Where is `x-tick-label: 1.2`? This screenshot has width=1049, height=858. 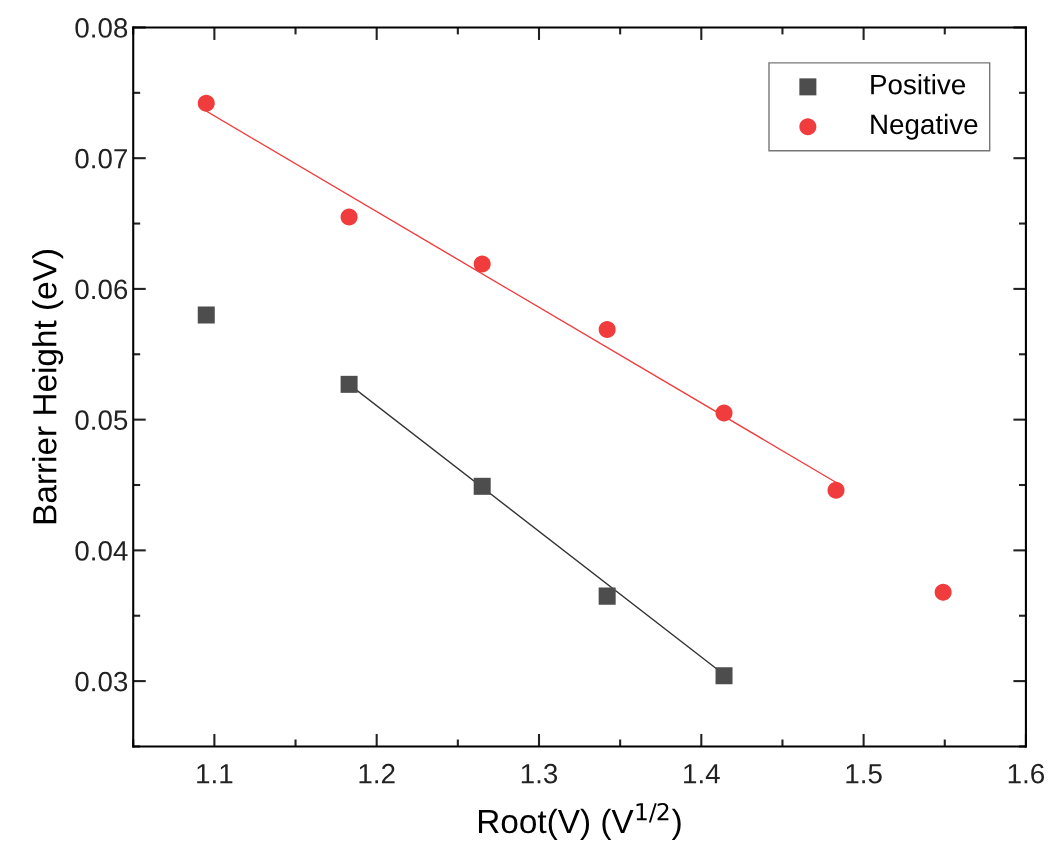
x-tick-label: 1.2 is located at coordinates (377, 773).